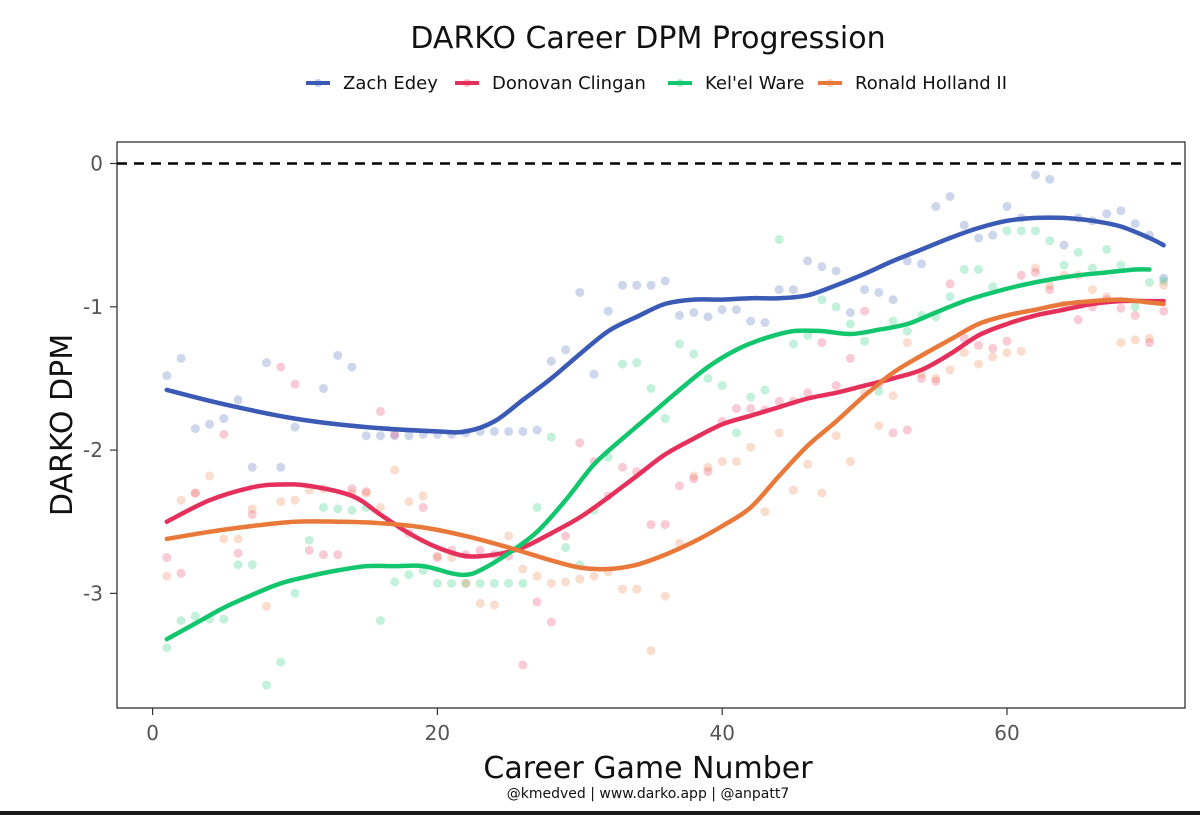  Describe the element at coordinates (100, 378) in the screenshot. I see `y-axis: 0 -1 -2 -3` at that location.